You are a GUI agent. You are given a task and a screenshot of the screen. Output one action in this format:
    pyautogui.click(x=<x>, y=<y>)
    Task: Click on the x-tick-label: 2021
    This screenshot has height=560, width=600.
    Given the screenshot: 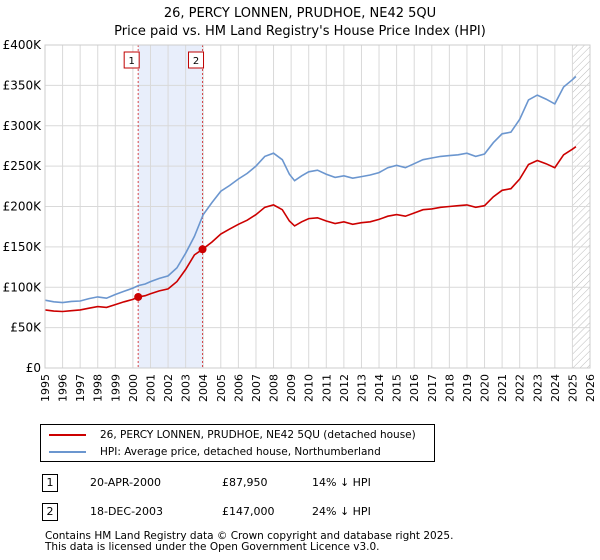 What is the action you would take?
    pyautogui.click(x=502, y=388)
    